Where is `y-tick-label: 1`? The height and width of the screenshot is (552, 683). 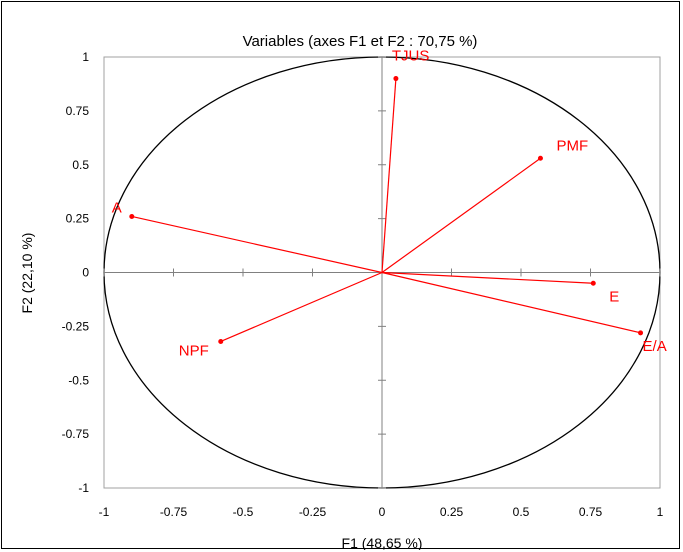 y-tick-label: 1 is located at coordinates (85, 57).